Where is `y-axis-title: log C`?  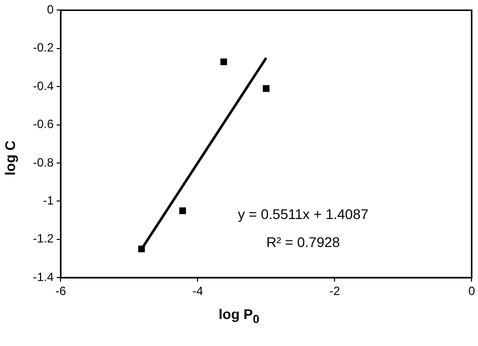
y-axis-title: log C is located at coordinates (10, 159).